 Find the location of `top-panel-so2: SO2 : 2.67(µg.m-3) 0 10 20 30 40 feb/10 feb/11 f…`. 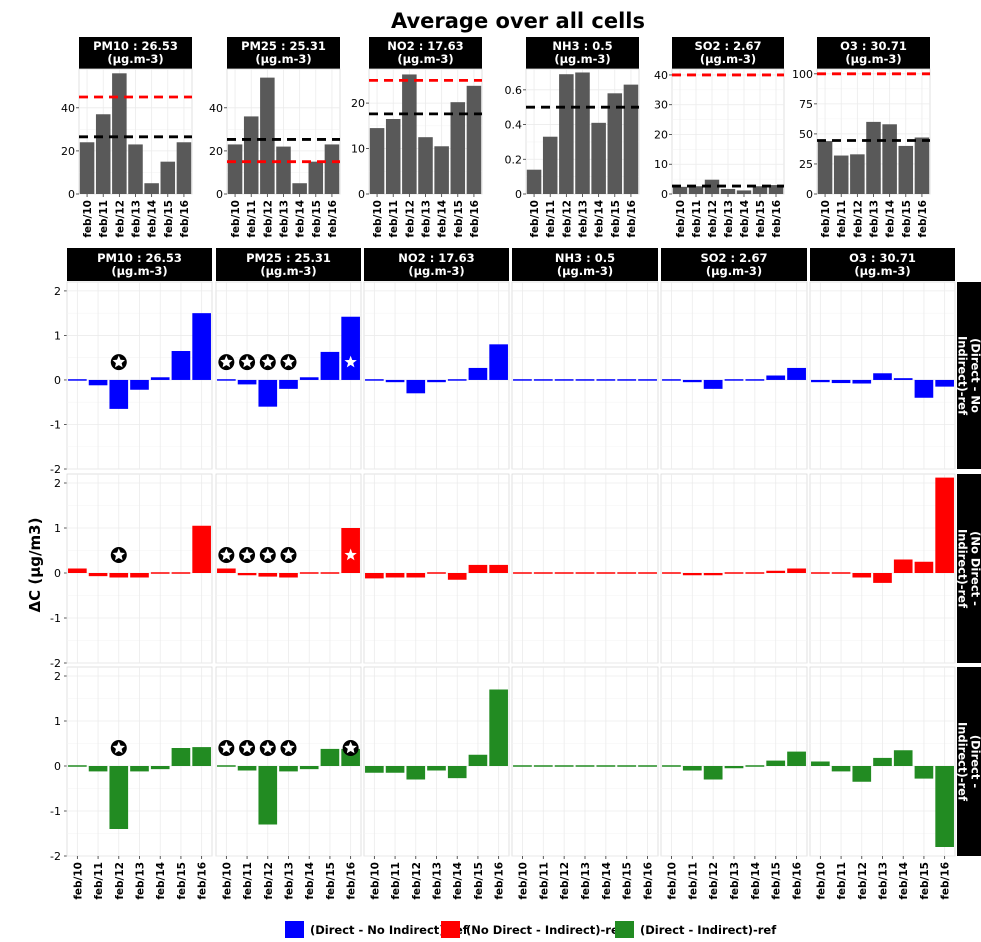

top-panel-so2: SO2 : 2.67(µg.m-3) 0 10 20 30 40 feb/10 feb/11 f… is located at coordinates (719, 137).